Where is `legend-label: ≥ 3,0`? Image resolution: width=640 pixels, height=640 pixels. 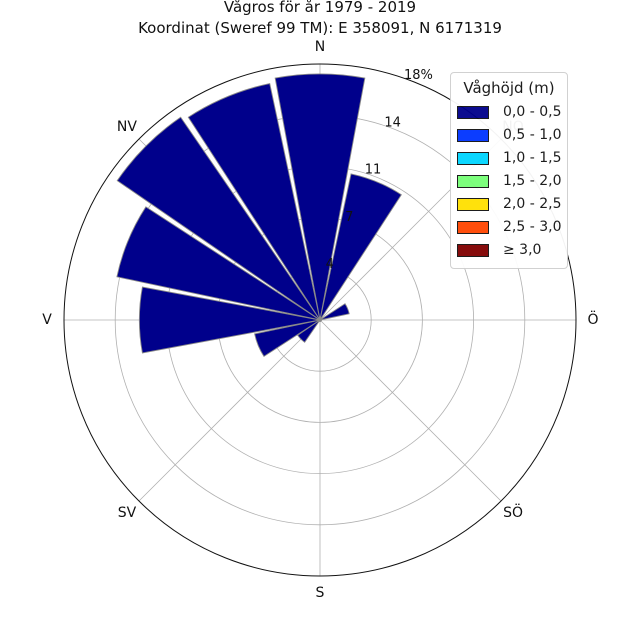 legend-label: ≥ 3,0 is located at coordinates (522, 250).